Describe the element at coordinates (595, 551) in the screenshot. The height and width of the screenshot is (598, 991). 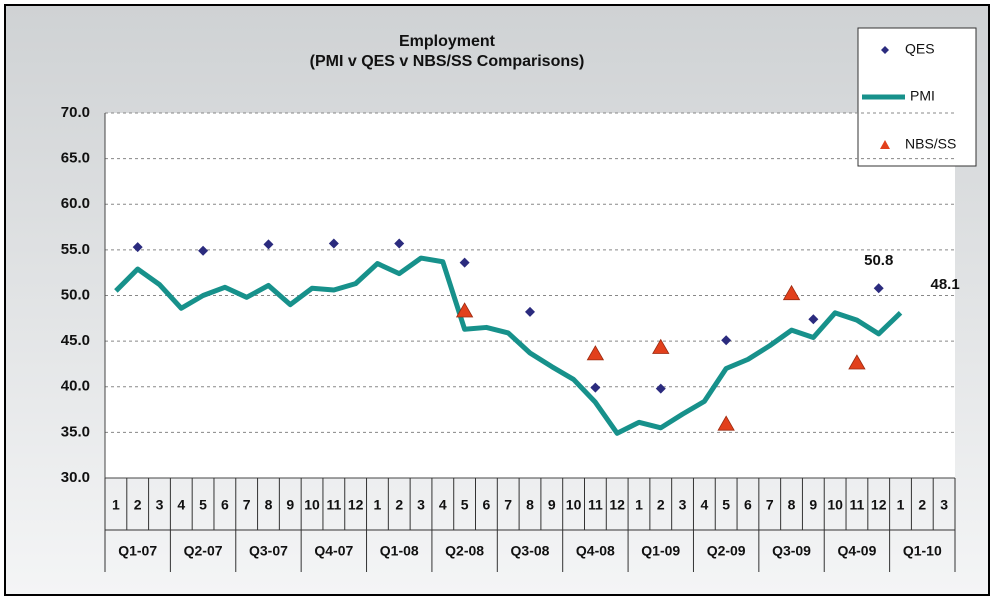
I see `quarter-label: Q4-08` at that location.